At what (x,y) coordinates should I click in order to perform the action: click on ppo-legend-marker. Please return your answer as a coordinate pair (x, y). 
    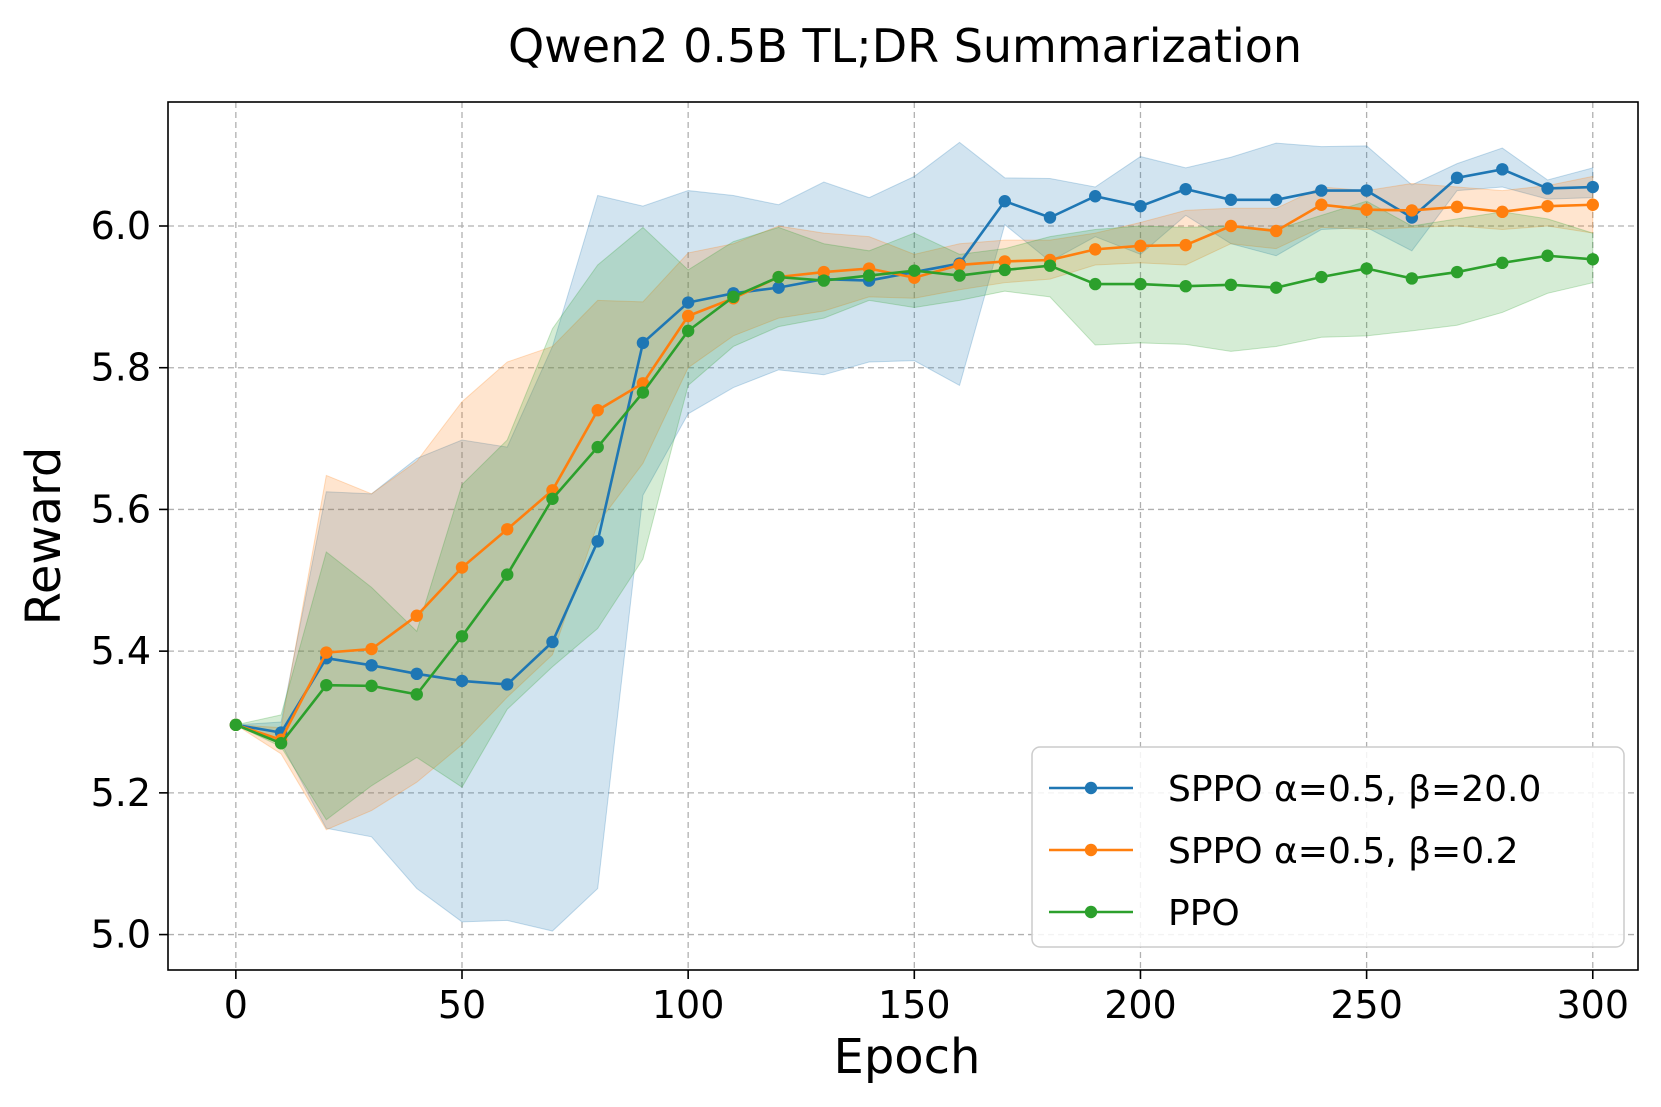
    Looking at the image, I should click on (1091, 912).